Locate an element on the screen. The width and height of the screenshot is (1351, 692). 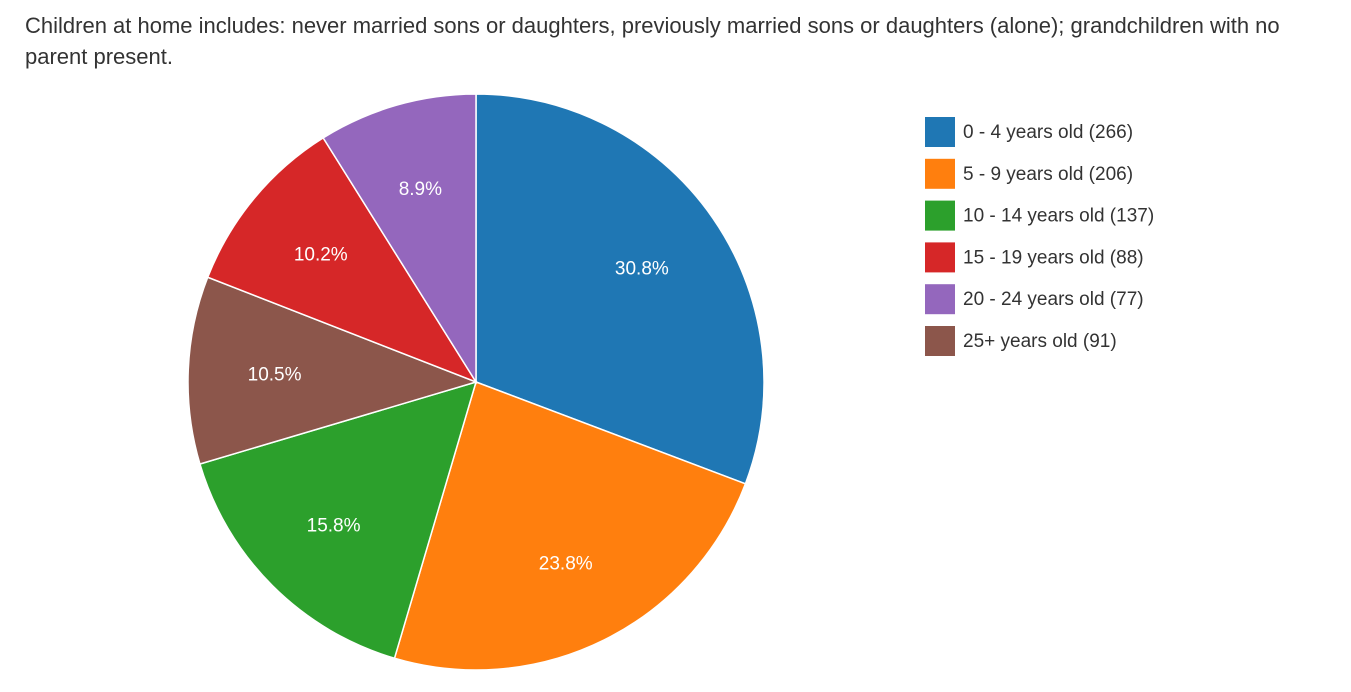
legend-label-5: 25+ years old (91) is located at coordinates (1040, 341).